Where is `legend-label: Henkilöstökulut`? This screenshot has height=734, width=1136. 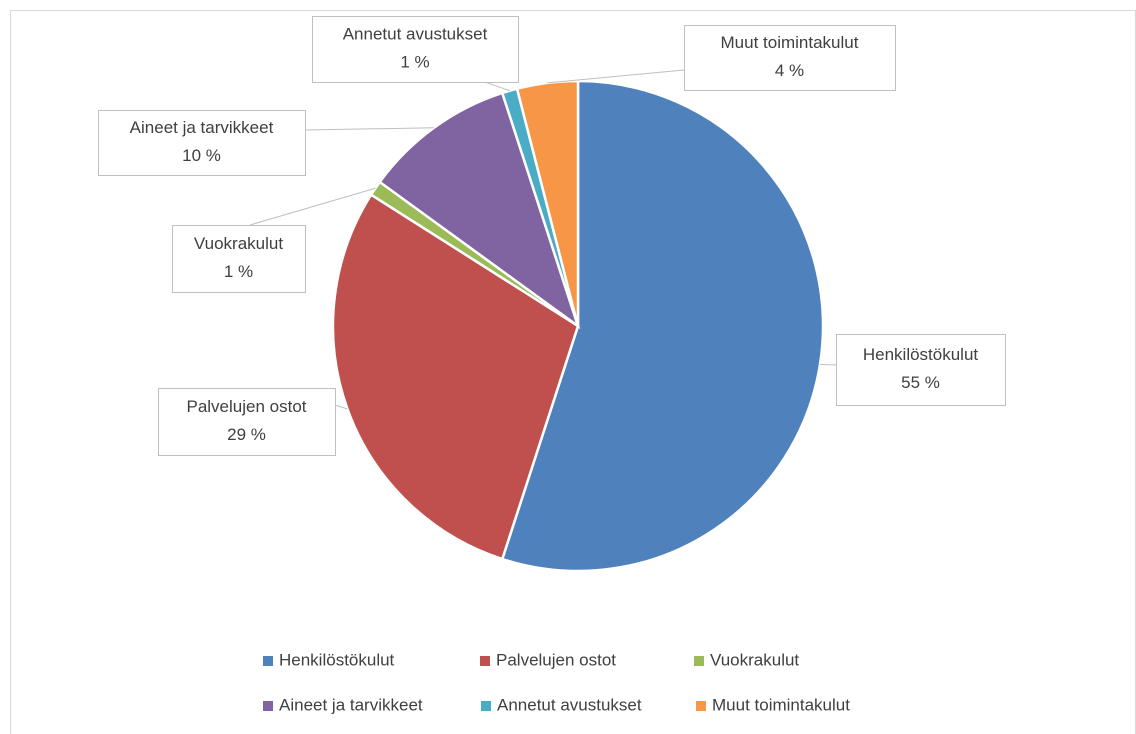
legend-label: Henkilöstökulut is located at coordinates (337, 659).